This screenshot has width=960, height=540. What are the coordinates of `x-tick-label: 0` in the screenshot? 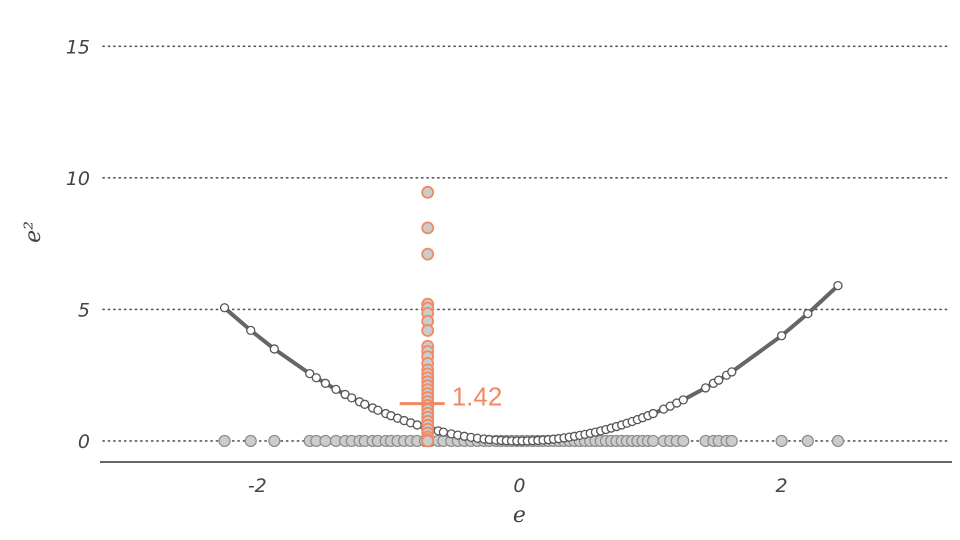 It's located at (519, 486).